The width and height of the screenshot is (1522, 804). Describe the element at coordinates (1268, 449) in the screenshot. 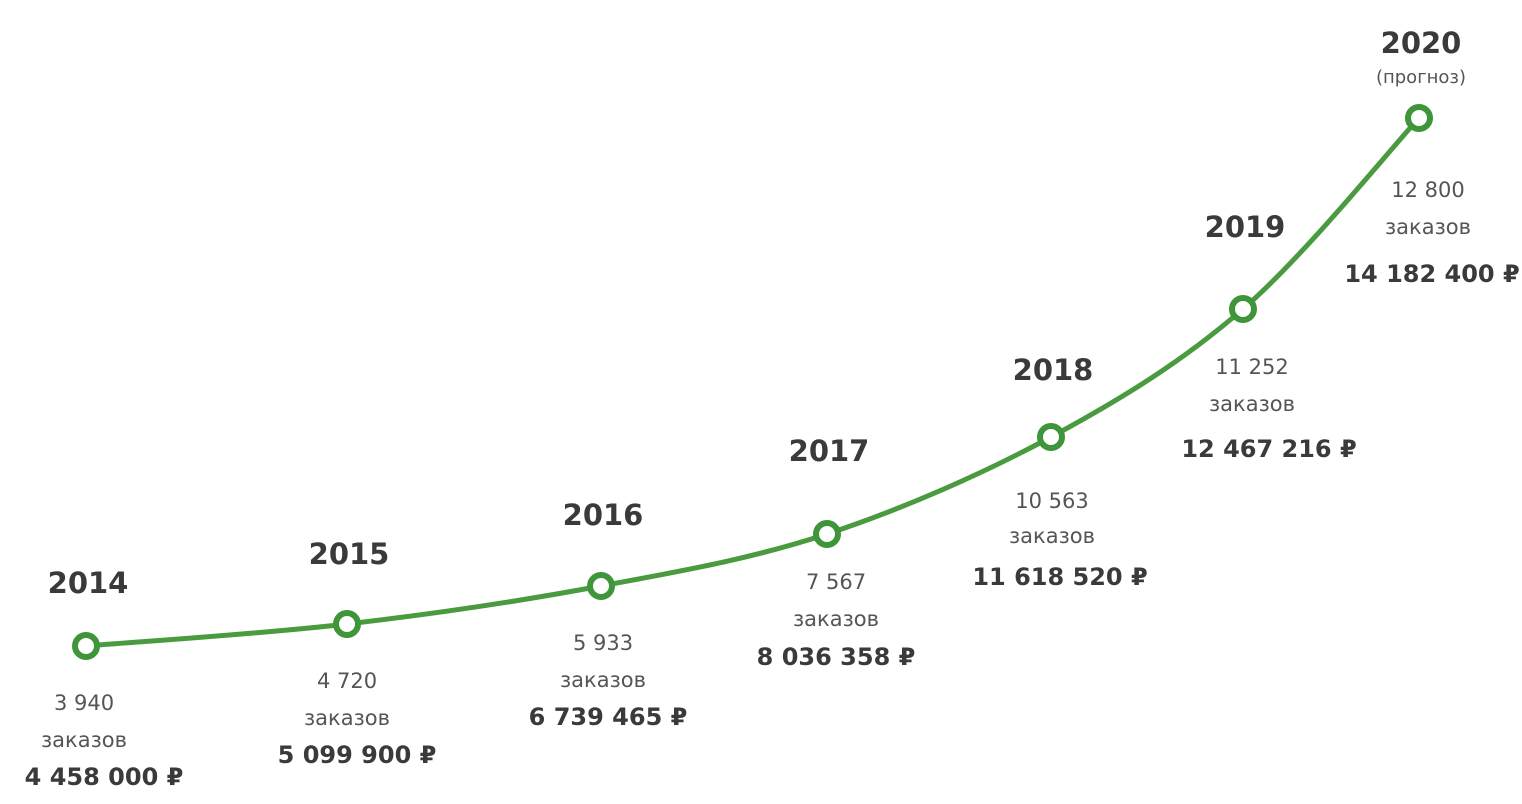

I see `revenue: 12 467 216 ₽` at that location.